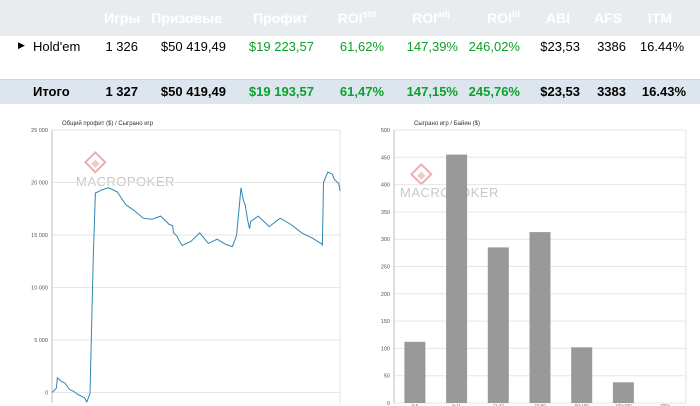 Image resolution: width=700 pixels, height=406 pixels. I want to click on row-roi-adj: 147,39%, so click(432, 46).